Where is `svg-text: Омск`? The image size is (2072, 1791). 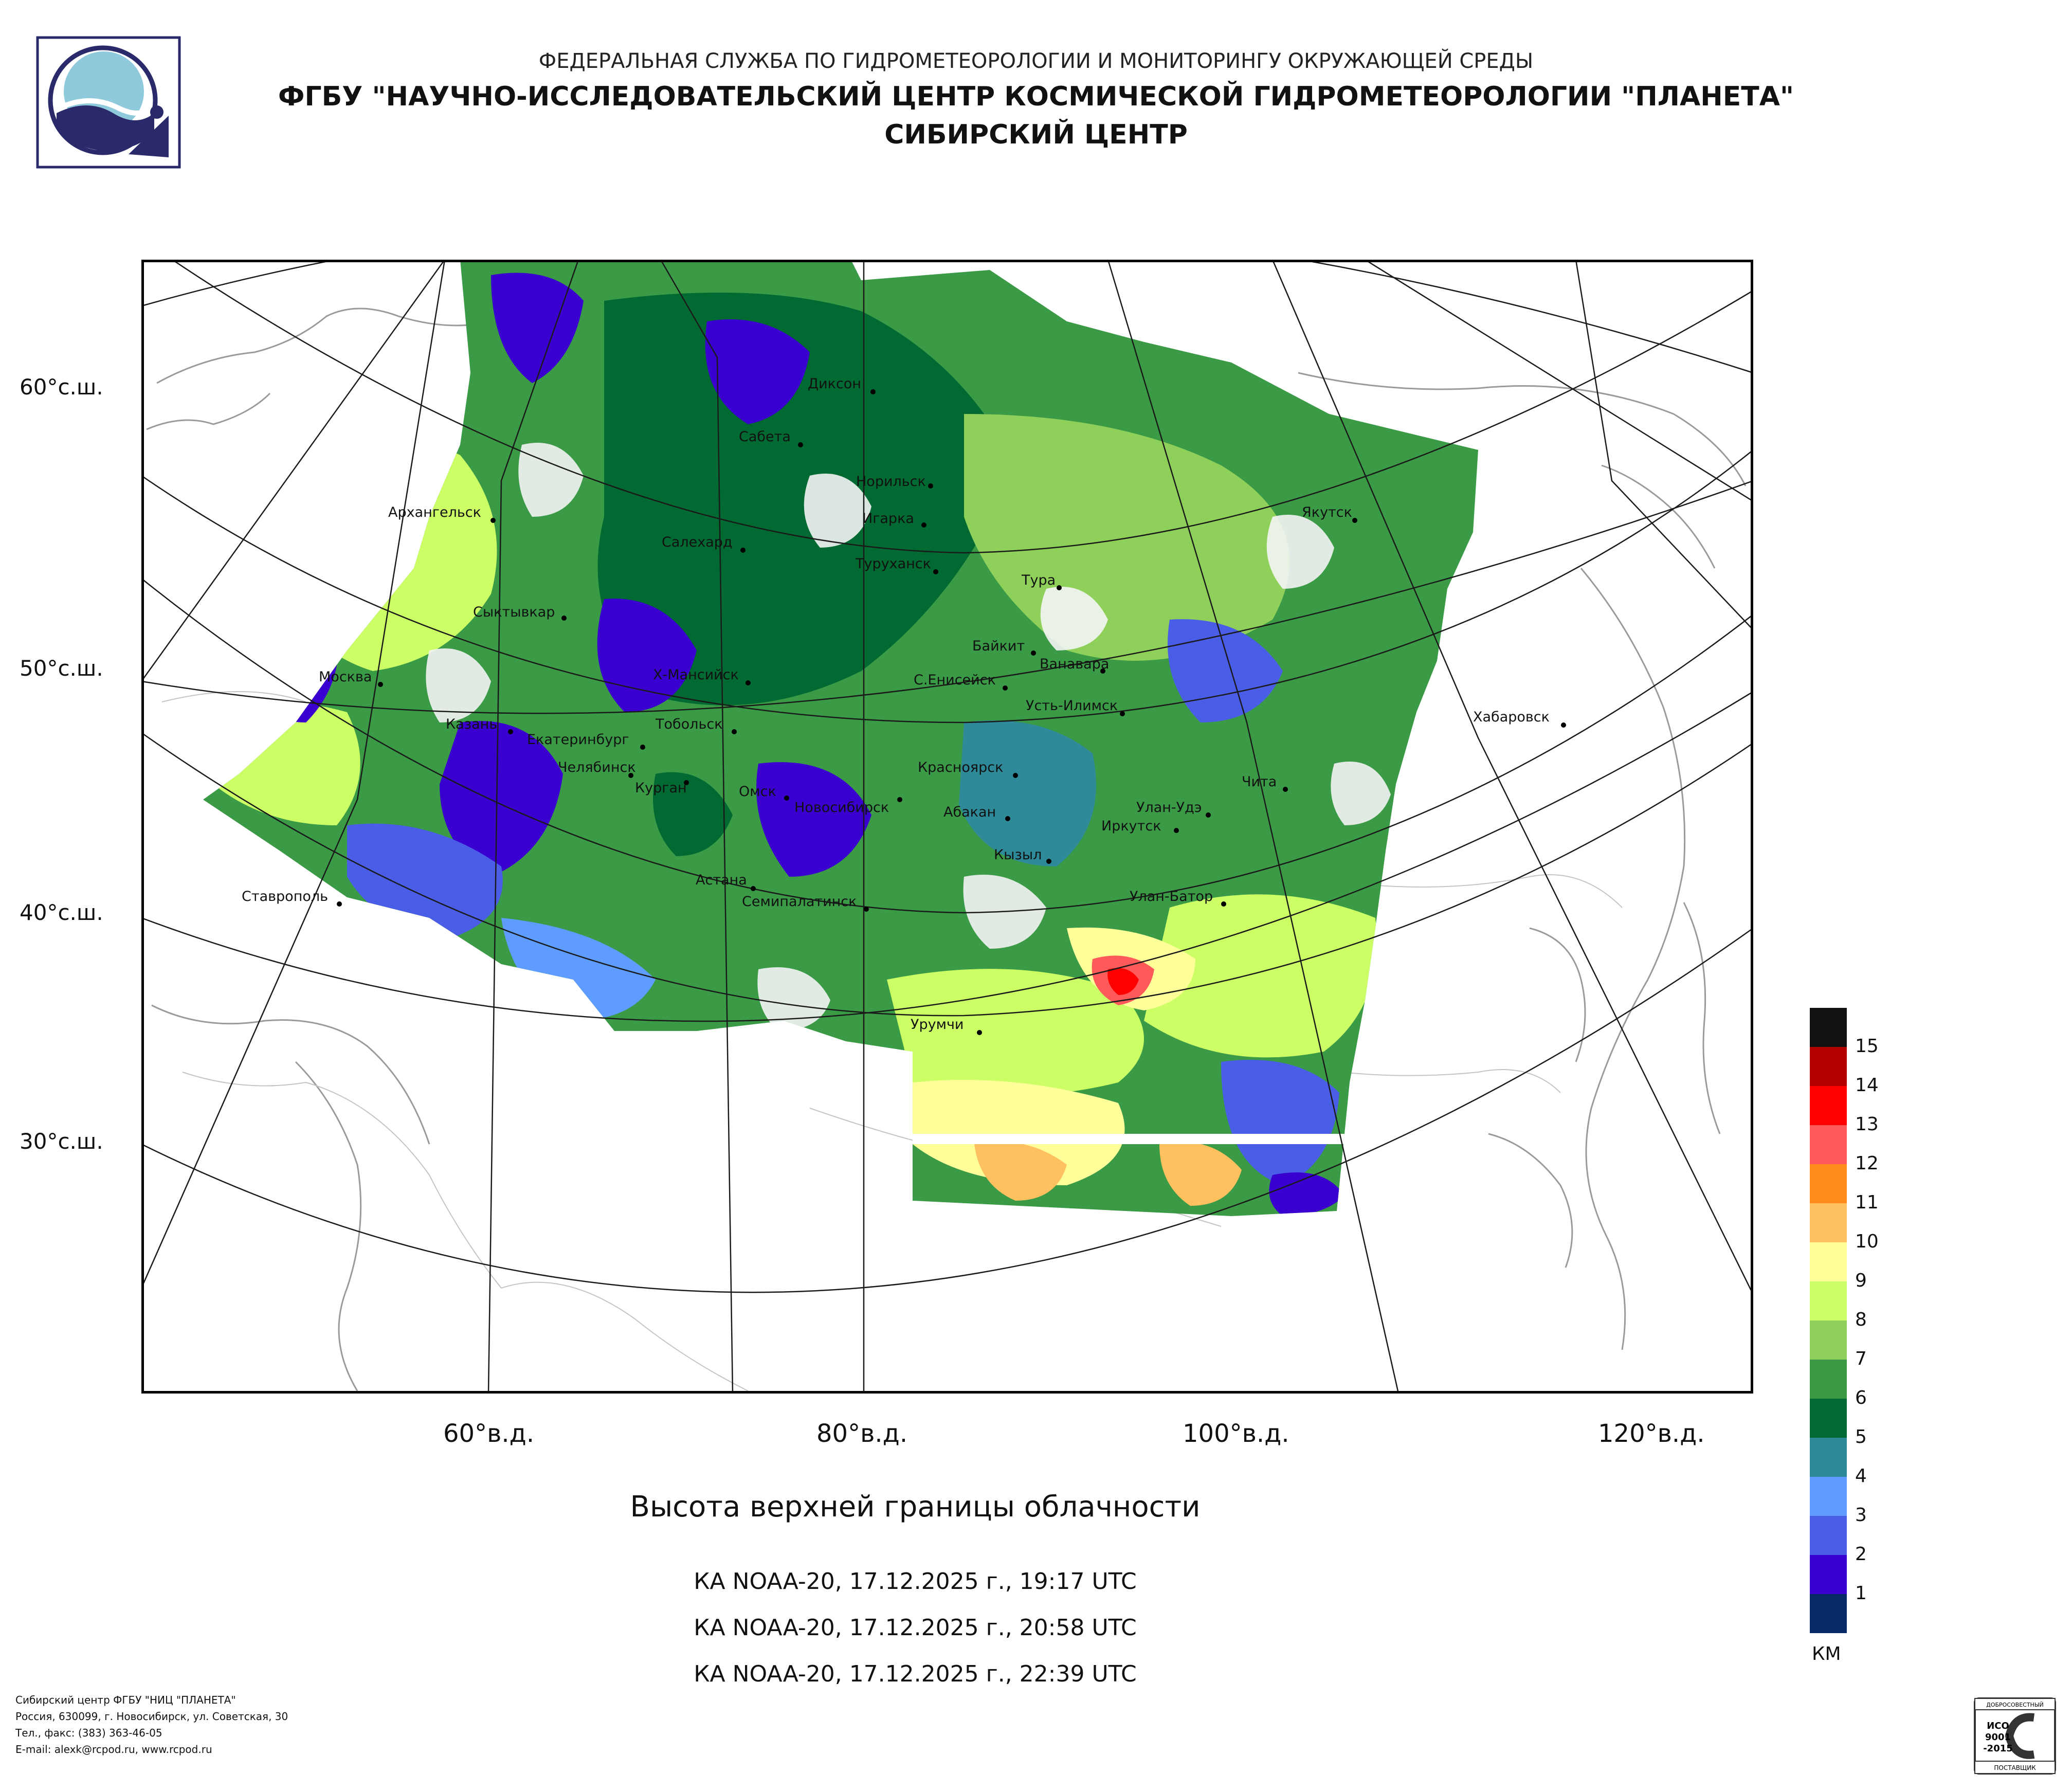 svg-text: Омск is located at coordinates (757, 792).